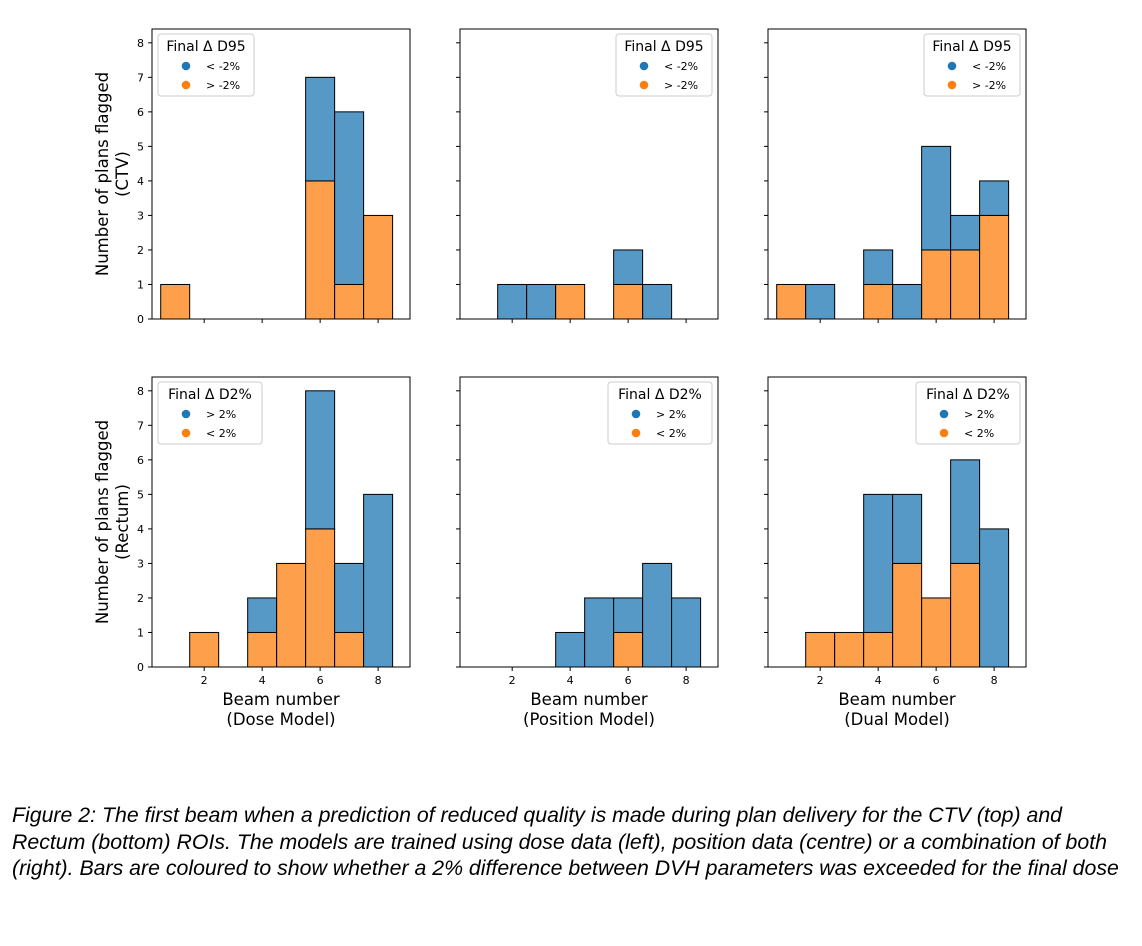  Describe the element at coordinates (122, 522) in the screenshot. I see `y-axis-label: (Rectum)` at that location.